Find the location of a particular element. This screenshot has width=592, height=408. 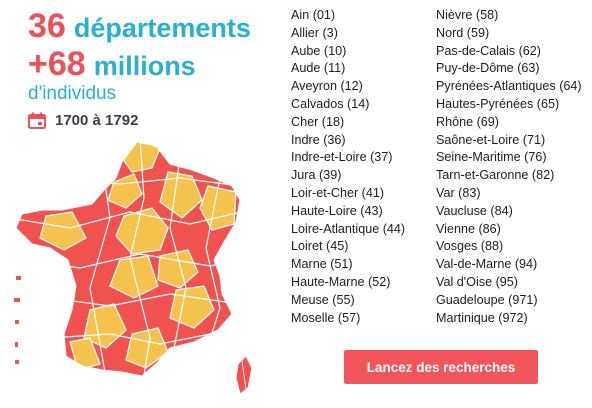

department-item: Tarn-et-Garonne (82) is located at coordinates (495, 175).